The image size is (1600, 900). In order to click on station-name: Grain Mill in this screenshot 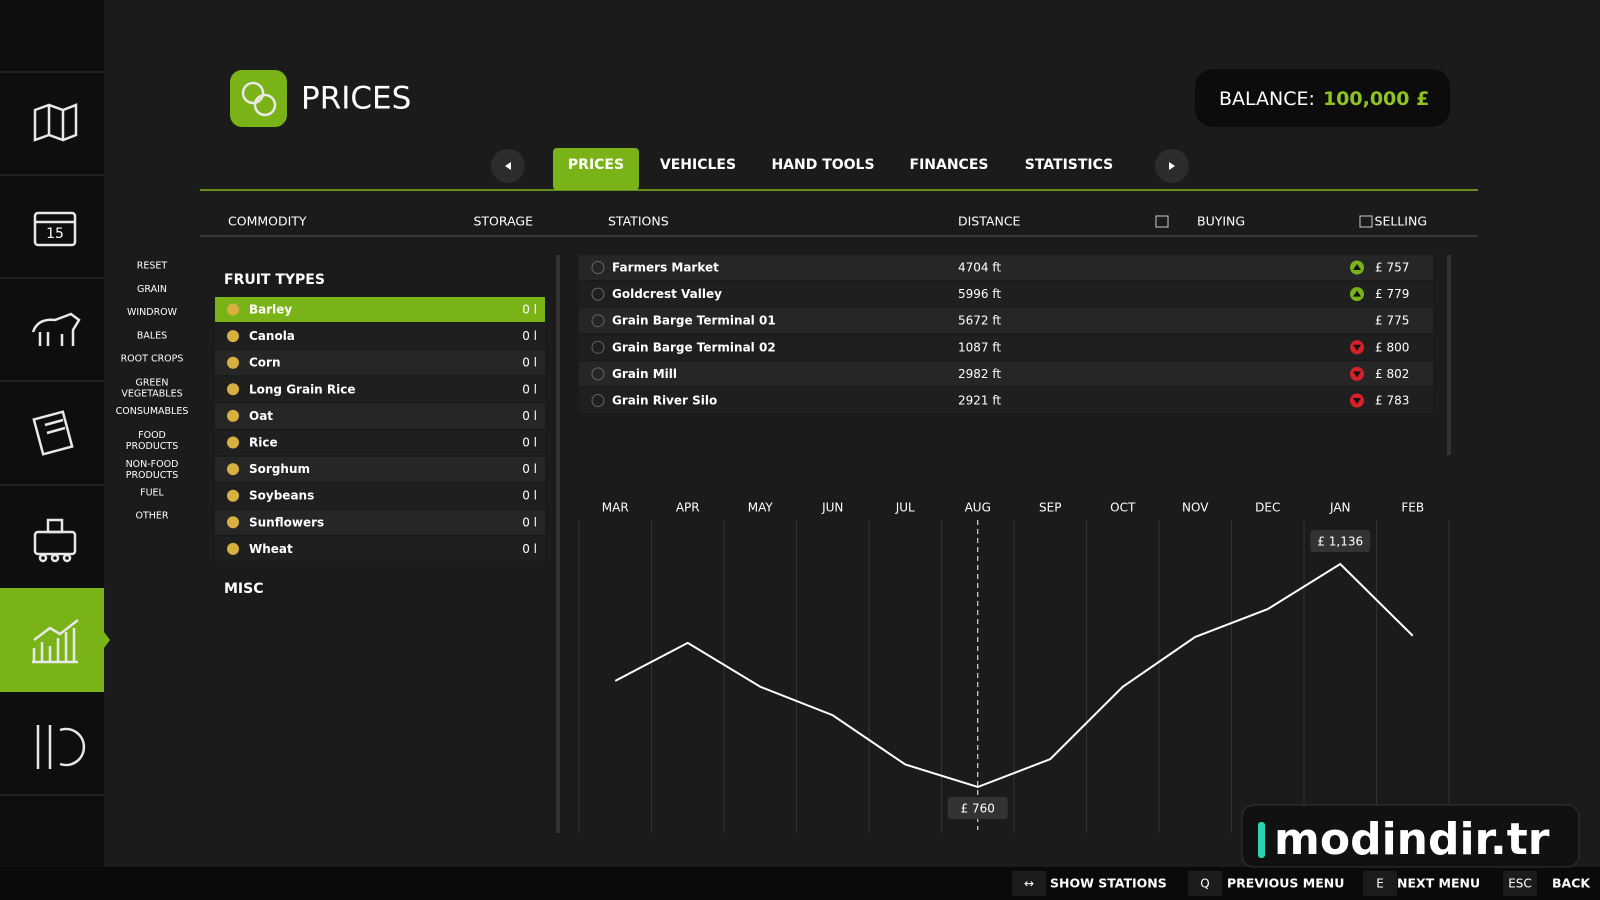, I will do `click(644, 374)`.